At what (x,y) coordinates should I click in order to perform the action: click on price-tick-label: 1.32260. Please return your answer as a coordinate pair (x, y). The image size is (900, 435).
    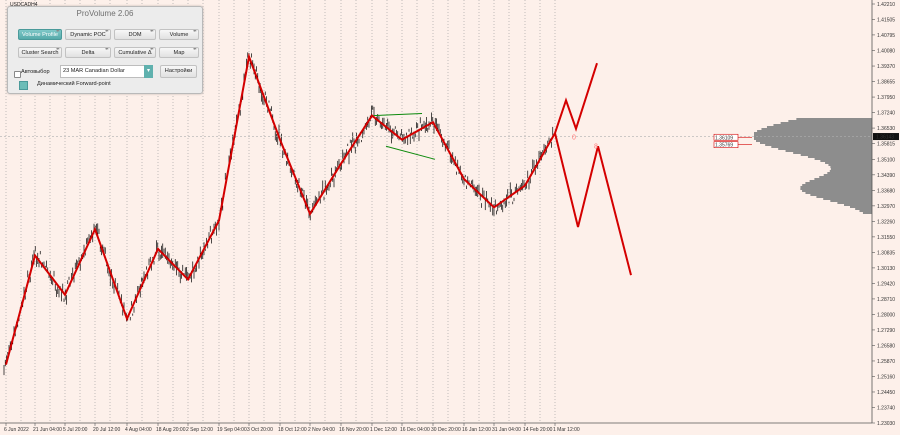
    Looking at the image, I should click on (886, 222).